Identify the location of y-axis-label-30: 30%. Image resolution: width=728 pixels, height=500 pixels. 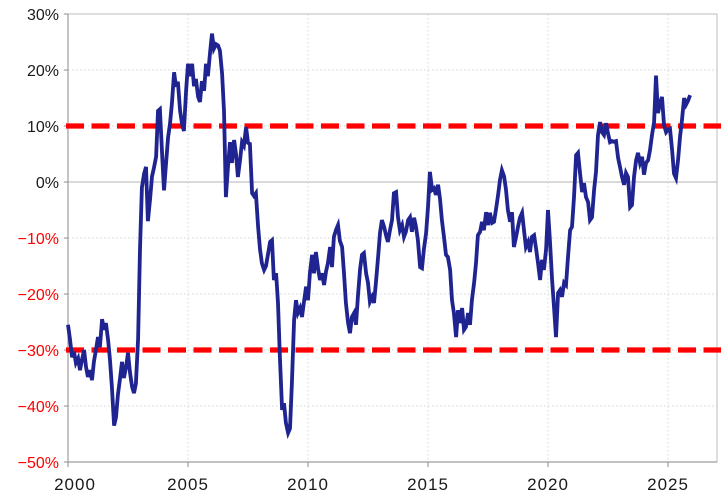
(43, 15).